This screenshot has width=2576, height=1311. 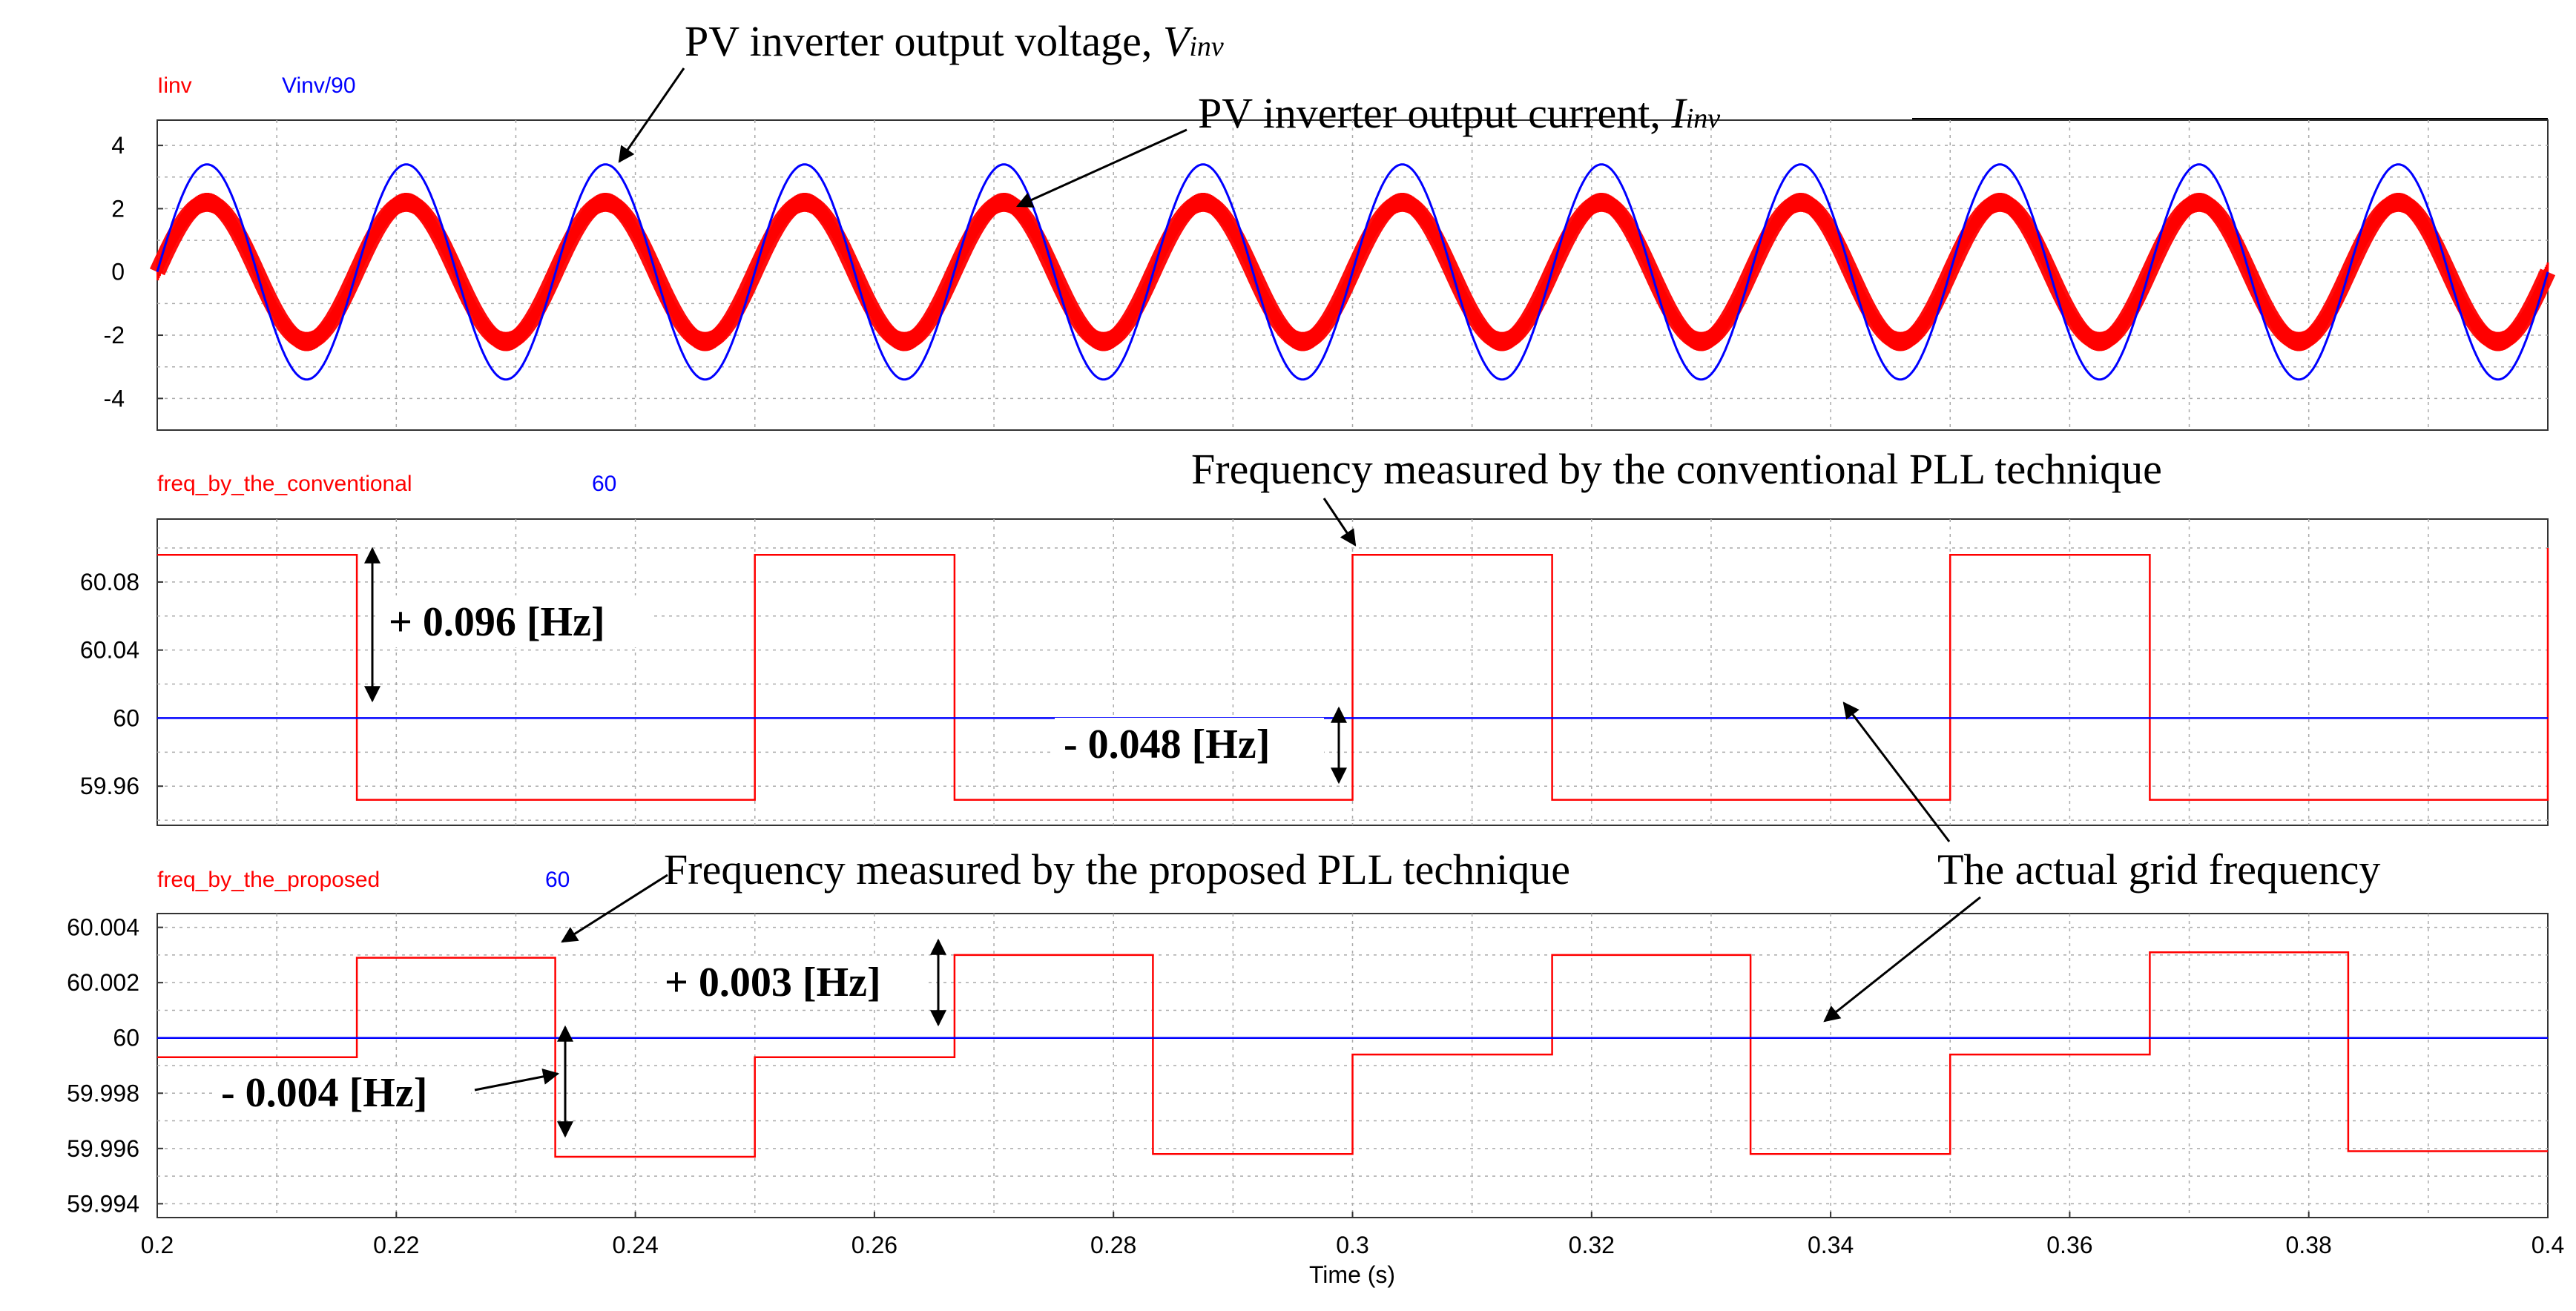 I want to click on voltage-annotation: PV inverter output voltage, Vinv, so click(x=955, y=41).